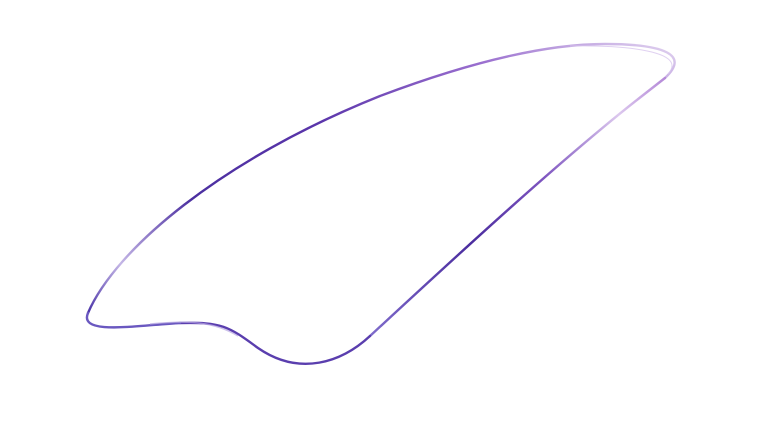 This screenshot has width=762, height=429. I want to click on bottom-curve, so click(275, 343).